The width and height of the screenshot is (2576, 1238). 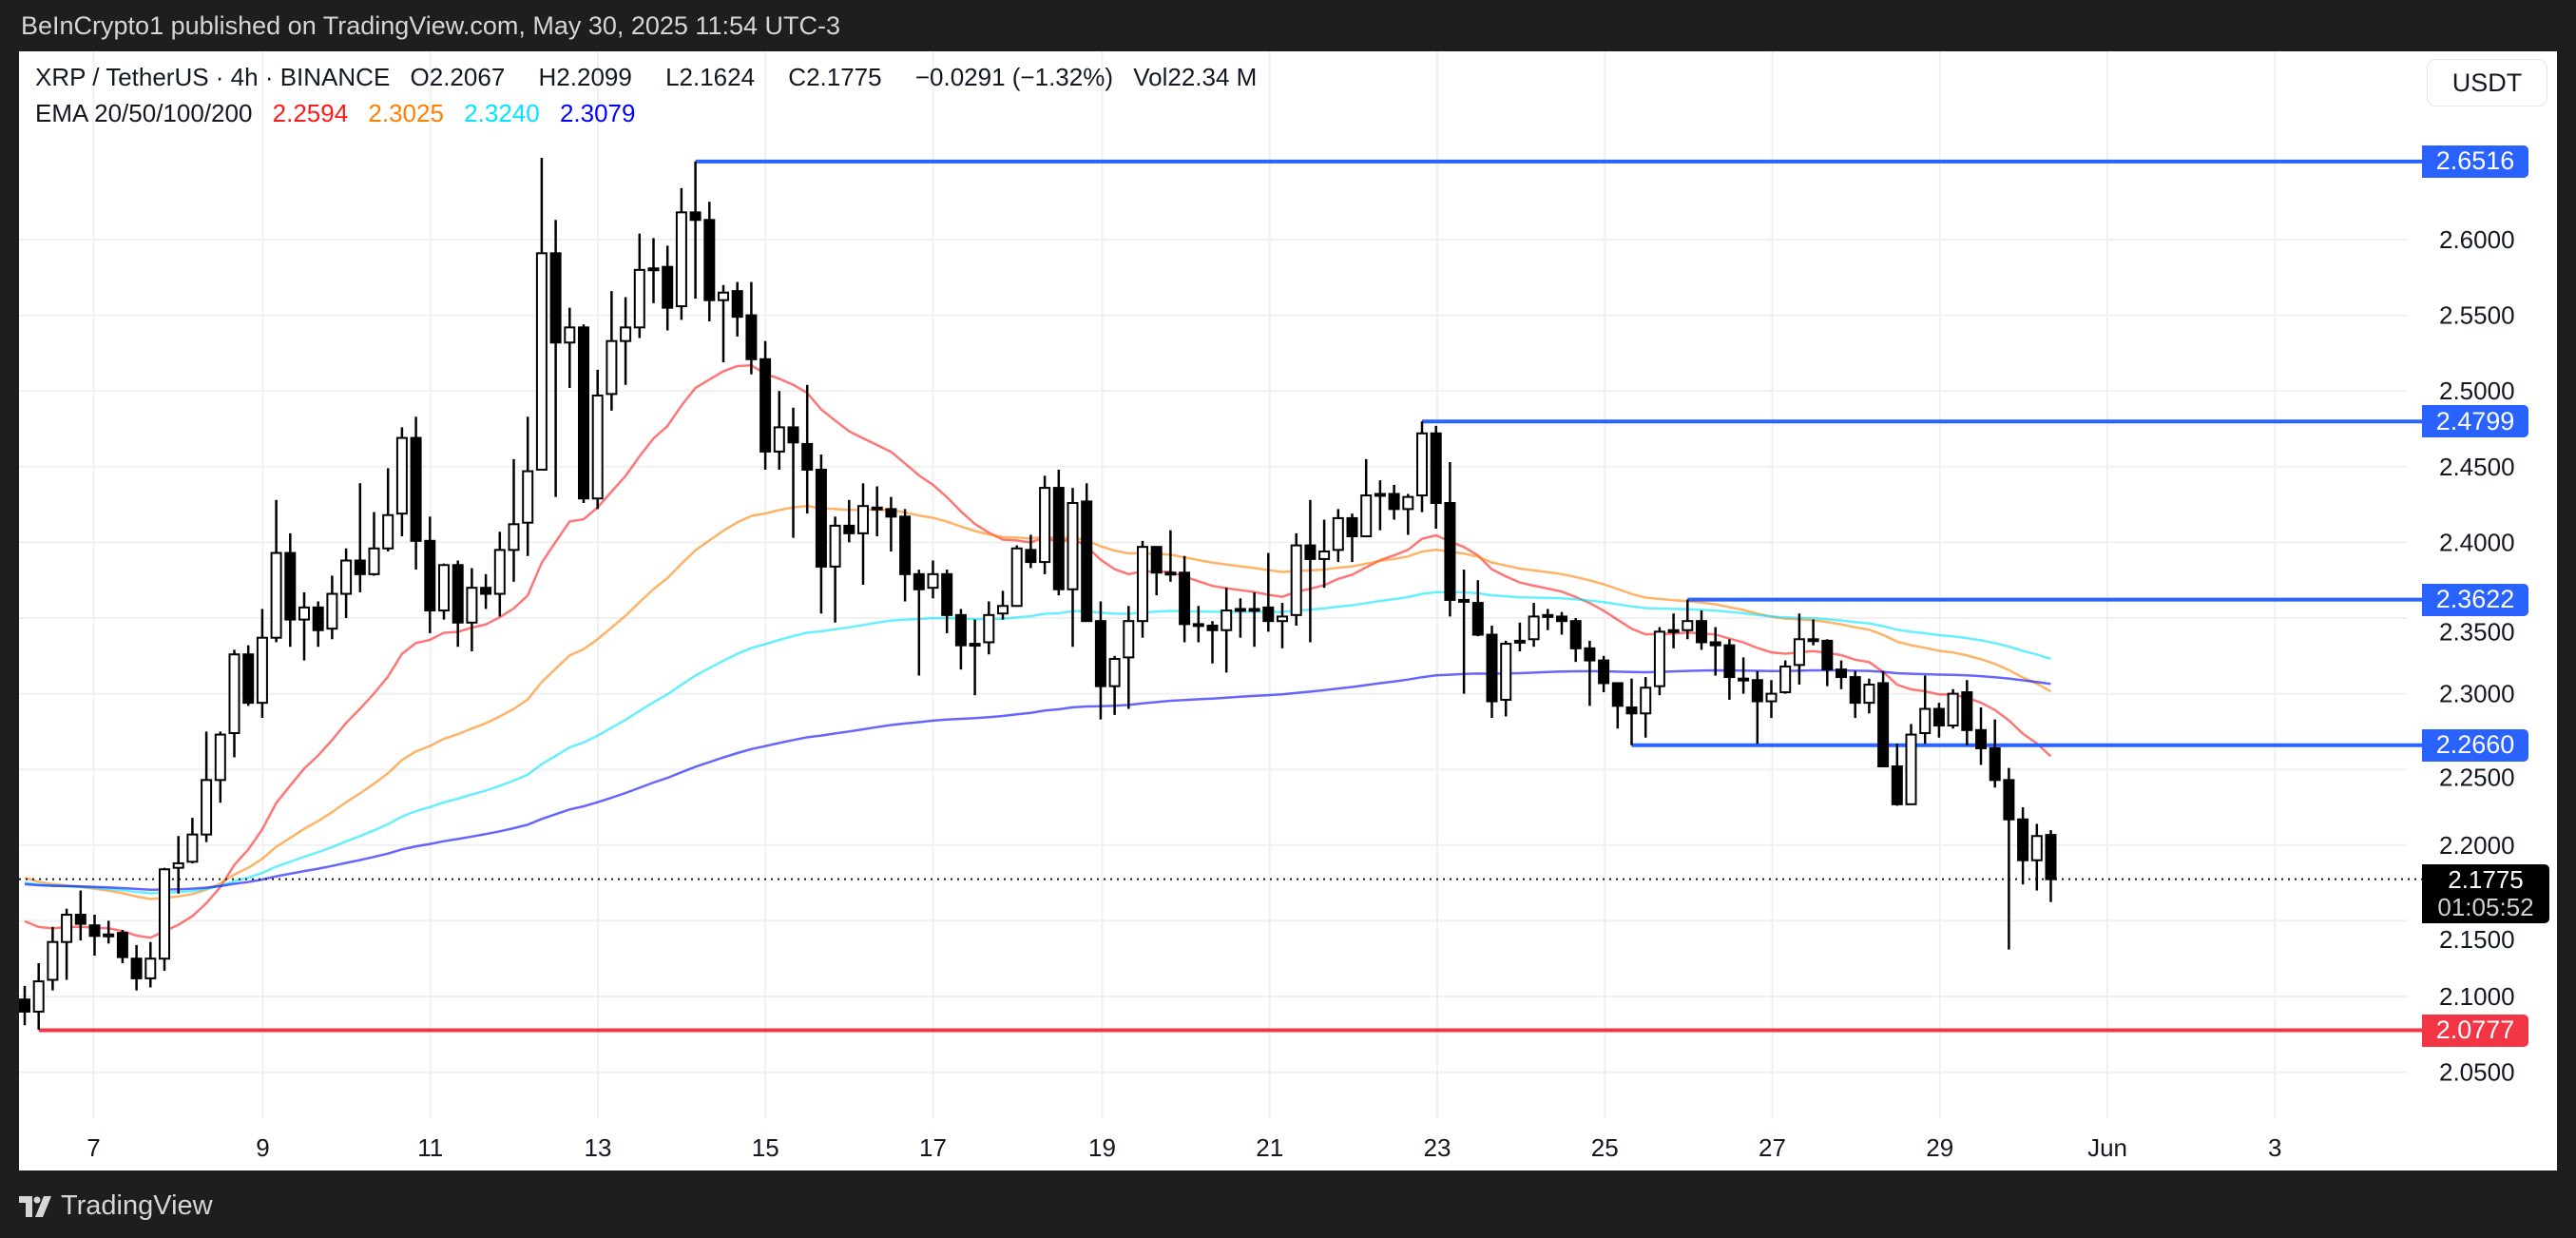 I want to click on change-value: −0.0291 (−1.32%), so click(x=1013, y=77).